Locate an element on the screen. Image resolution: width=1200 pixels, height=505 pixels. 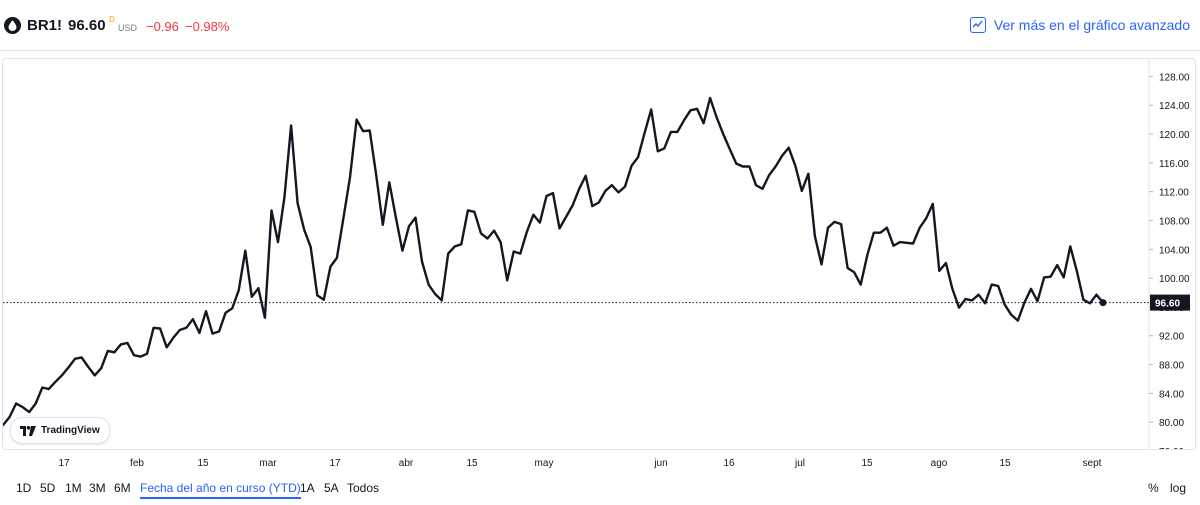
x-tick-label: sept is located at coordinates (1092, 463).